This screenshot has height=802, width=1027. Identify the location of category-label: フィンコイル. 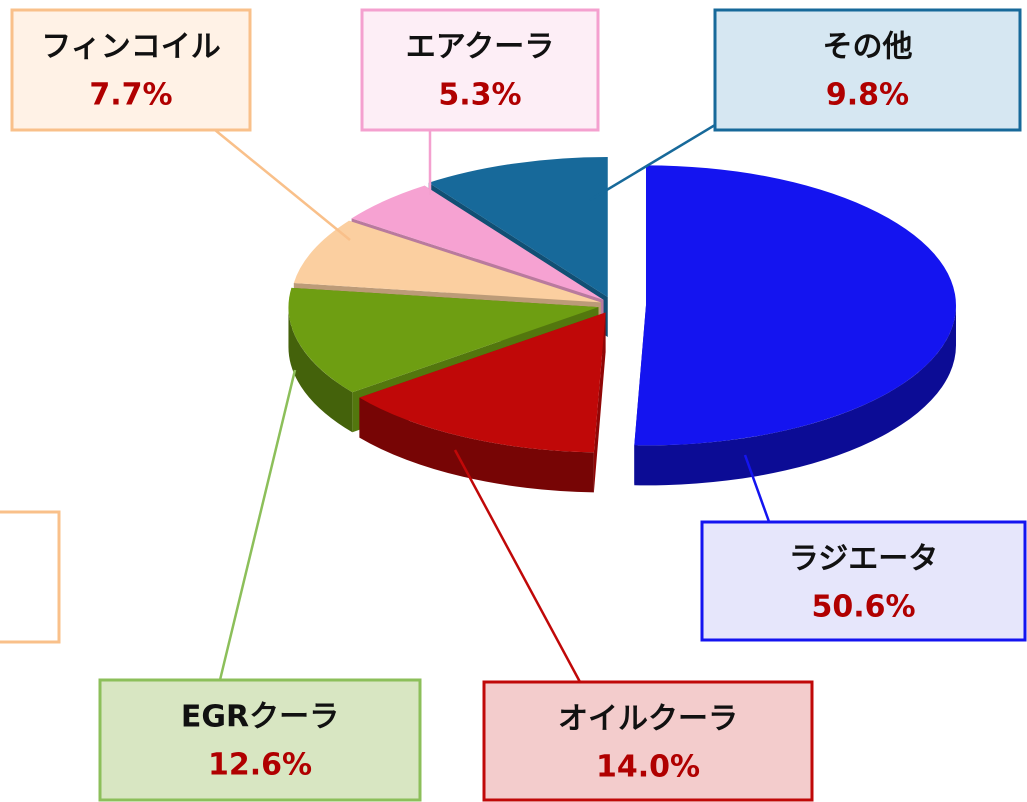
(130, 47).